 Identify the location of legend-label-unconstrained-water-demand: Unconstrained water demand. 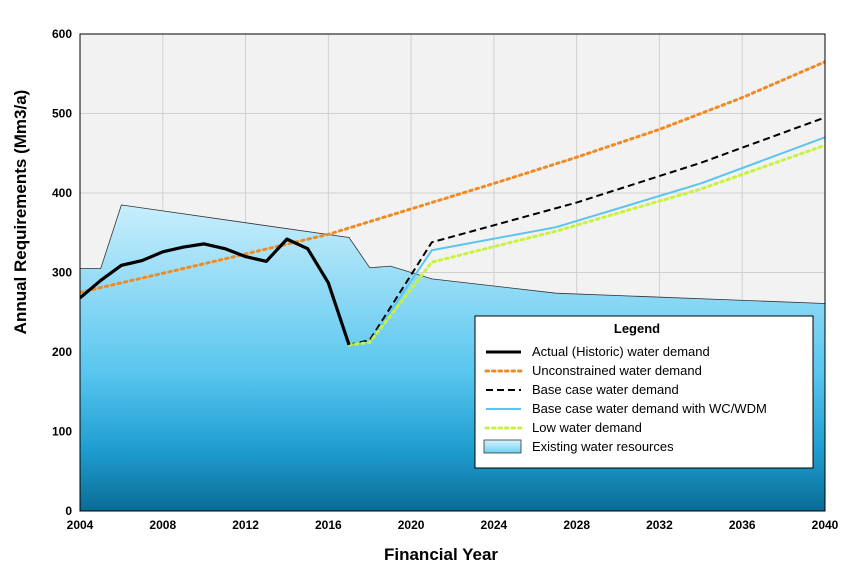
(617, 370).